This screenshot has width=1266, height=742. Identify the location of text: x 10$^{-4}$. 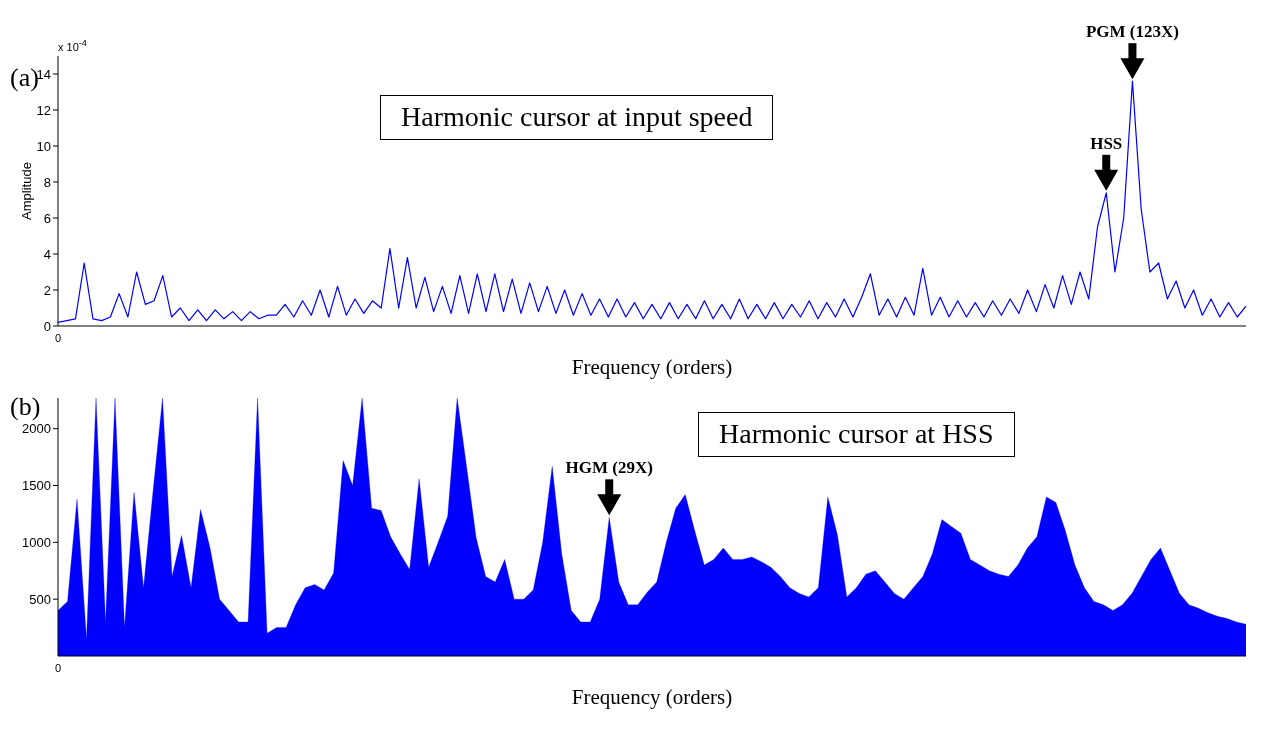
(72, 45).